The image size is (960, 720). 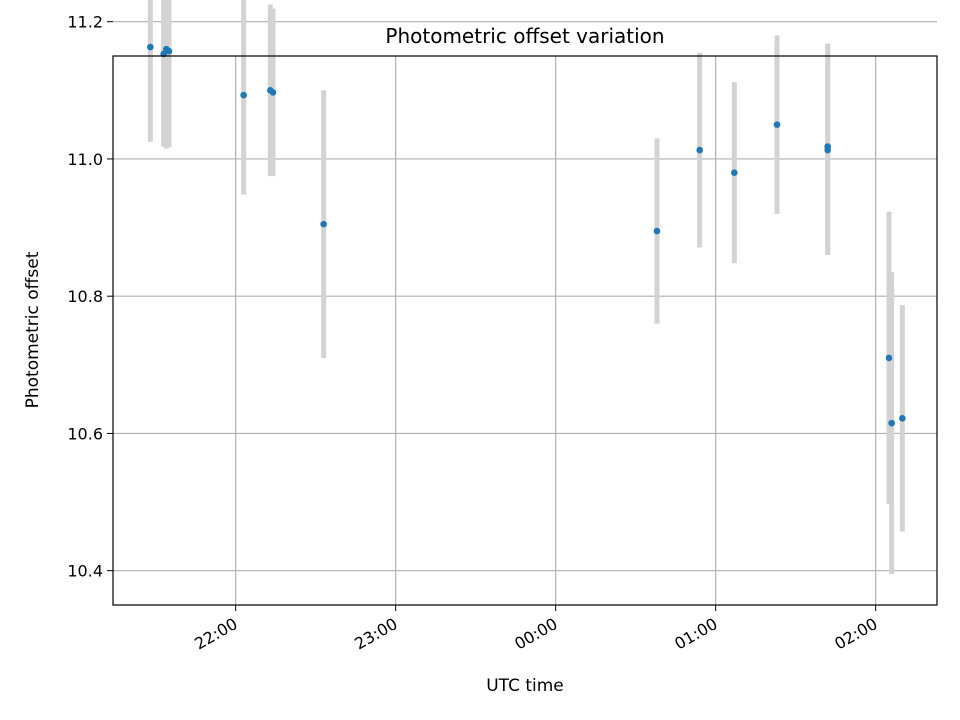 What do you see at coordinates (85, 159) in the screenshot?
I see `y-tick-label: 11.0` at bounding box center [85, 159].